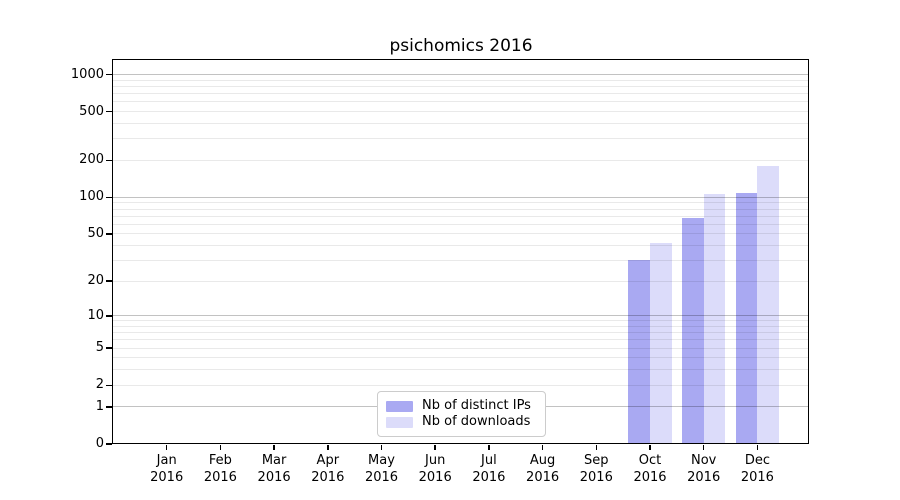 The width and height of the screenshot is (900, 500). Describe the element at coordinates (746, 318) in the screenshot. I see `bar-dec-distinct-ips` at that location.